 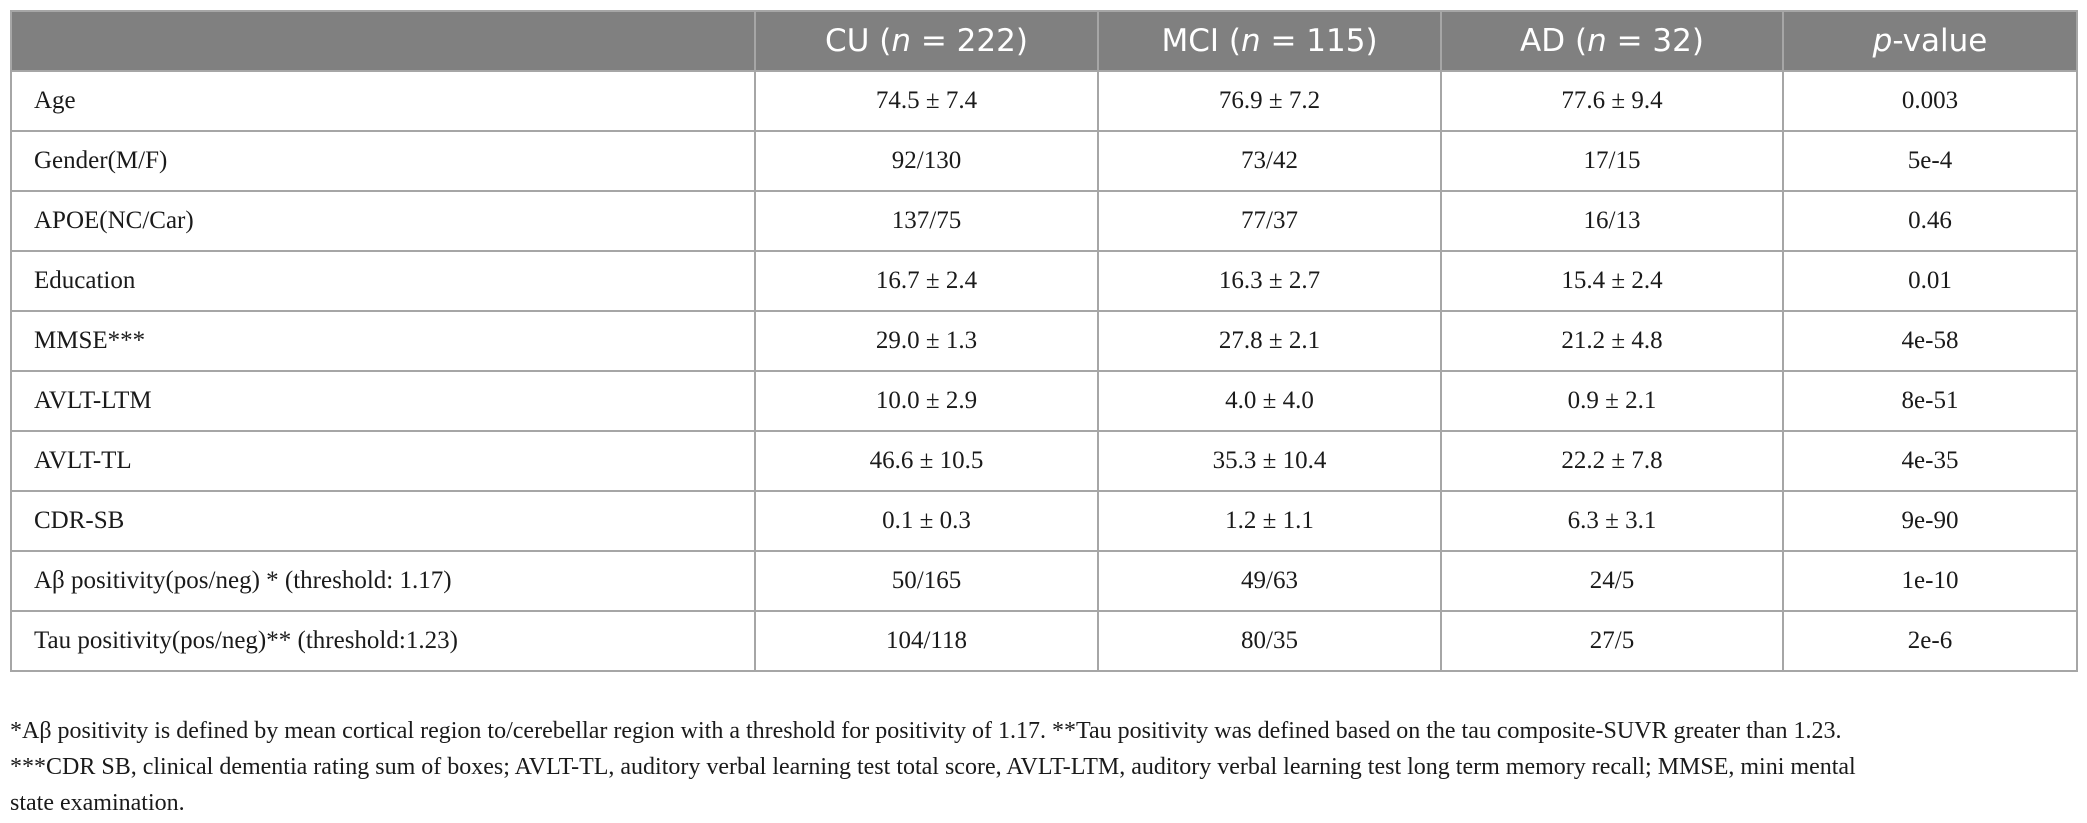 What do you see at coordinates (926, 101) in the screenshot?
I see `cell-cu: 74.5 ± 7.4` at bounding box center [926, 101].